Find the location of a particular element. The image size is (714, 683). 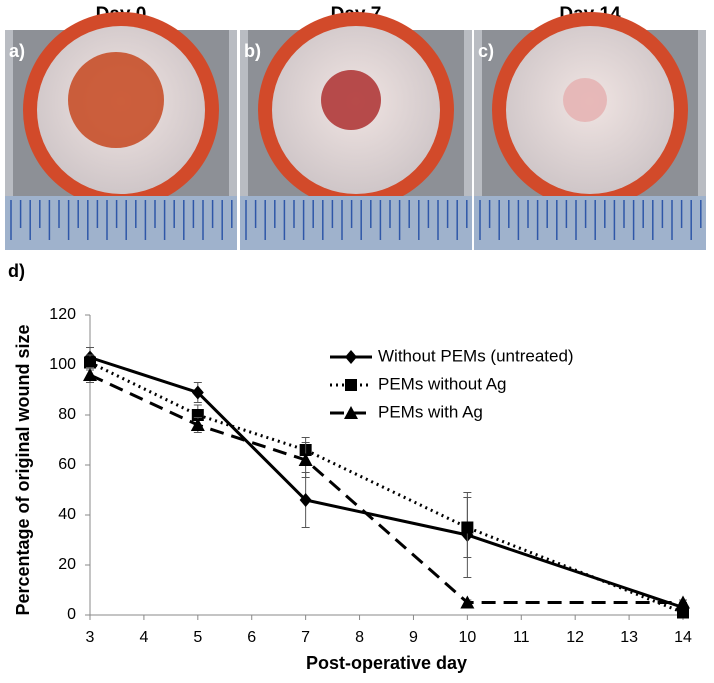

x-tick-label: 4 is located at coordinates (143, 637).